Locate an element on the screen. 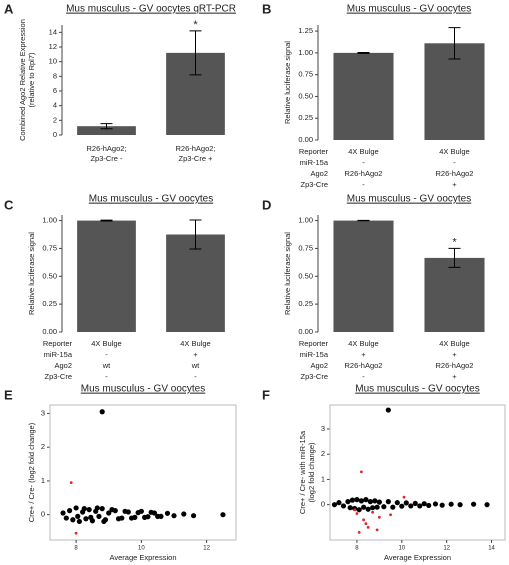 Image resolution: width=509 pixels, height=565 pixels. x-tick-label: 14 is located at coordinates (491, 549).